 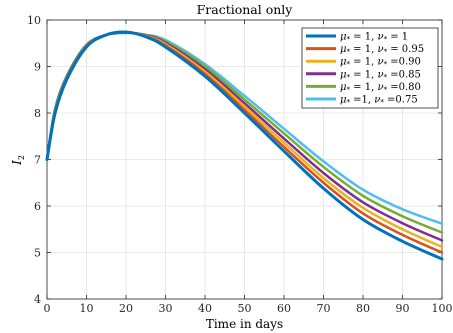 What do you see at coordinates (37, 299) in the screenshot?
I see `y-tick-label: 4` at bounding box center [37, 299].